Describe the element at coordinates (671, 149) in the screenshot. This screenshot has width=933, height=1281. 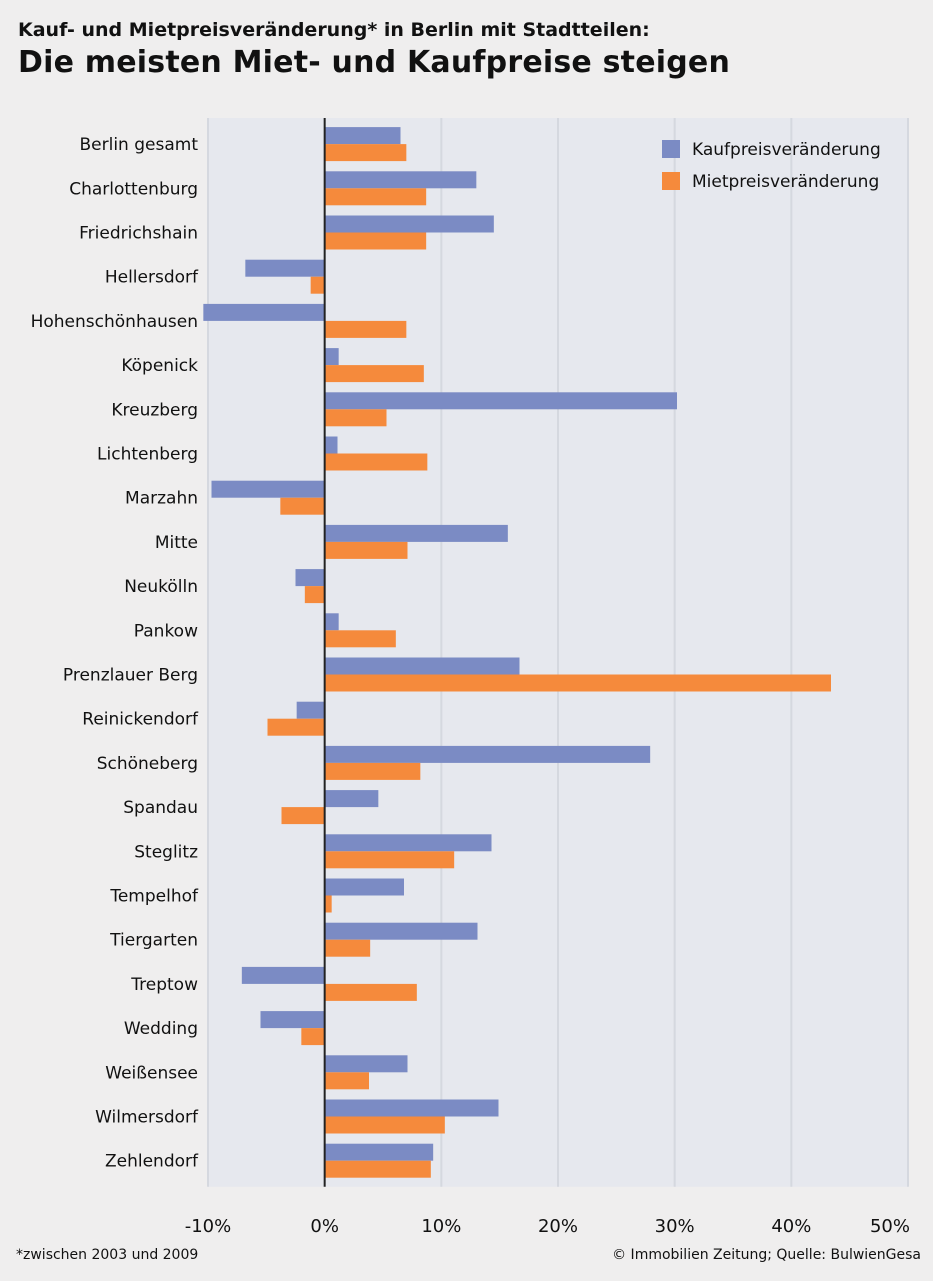
I see `legend-swatch-kaufpreis` at that location.